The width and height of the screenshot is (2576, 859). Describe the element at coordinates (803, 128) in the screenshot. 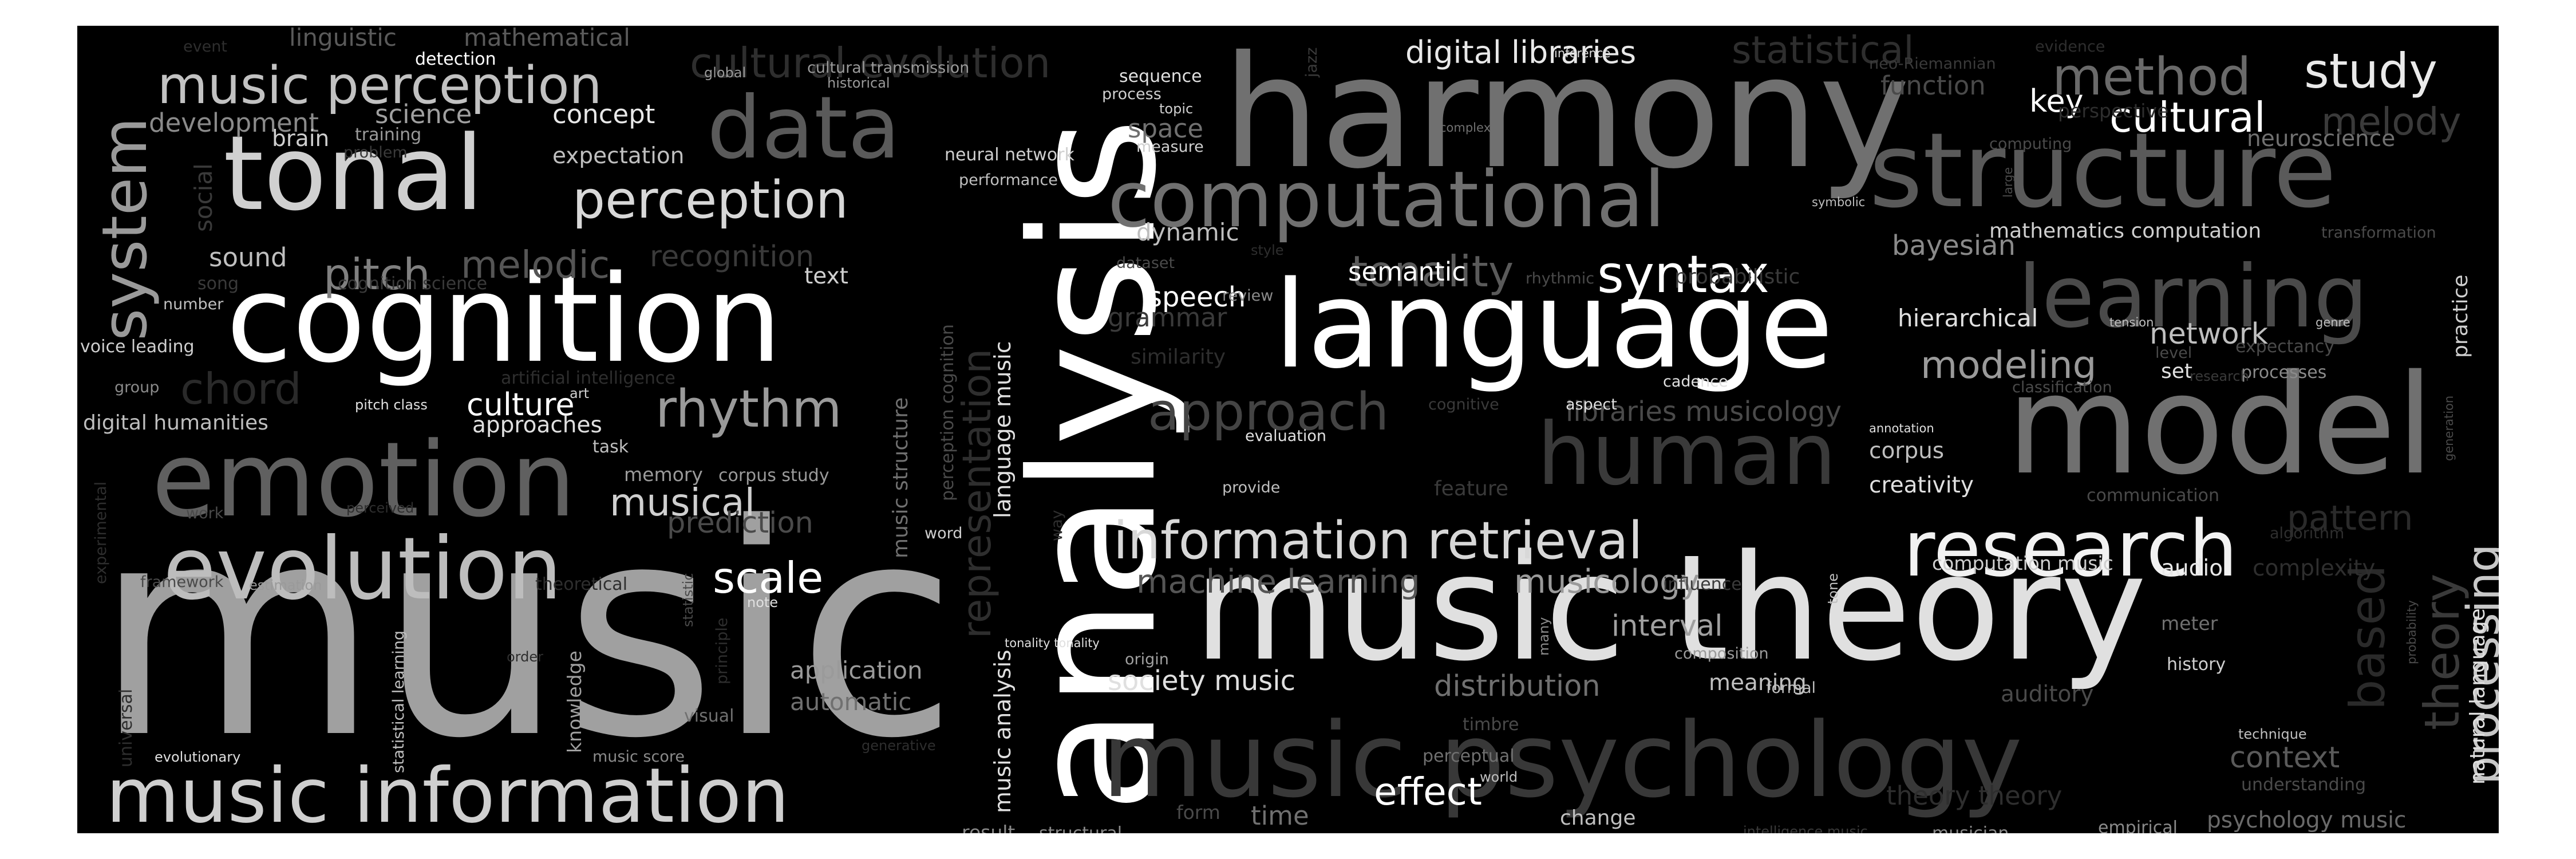

I see `word-data: data` at that location.